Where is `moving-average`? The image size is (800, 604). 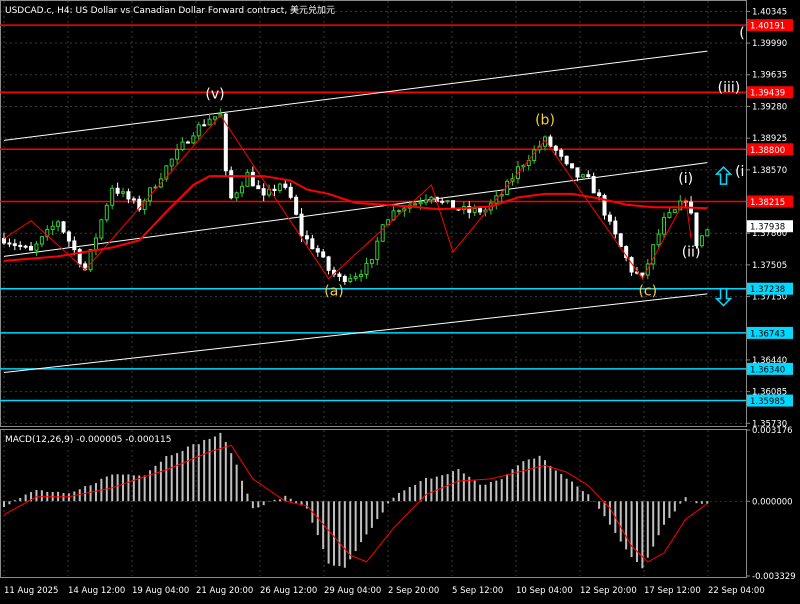 moving-average is located at coordinates (355, 218).